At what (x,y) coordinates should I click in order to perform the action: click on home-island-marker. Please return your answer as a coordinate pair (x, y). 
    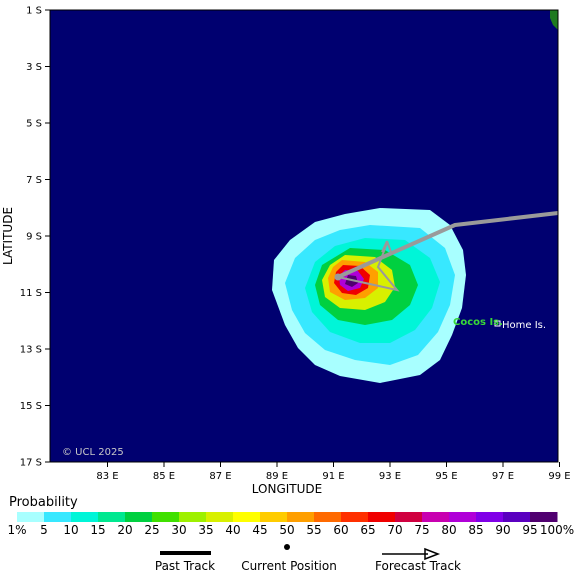
    Looking at the image, I should click on (497, 323).